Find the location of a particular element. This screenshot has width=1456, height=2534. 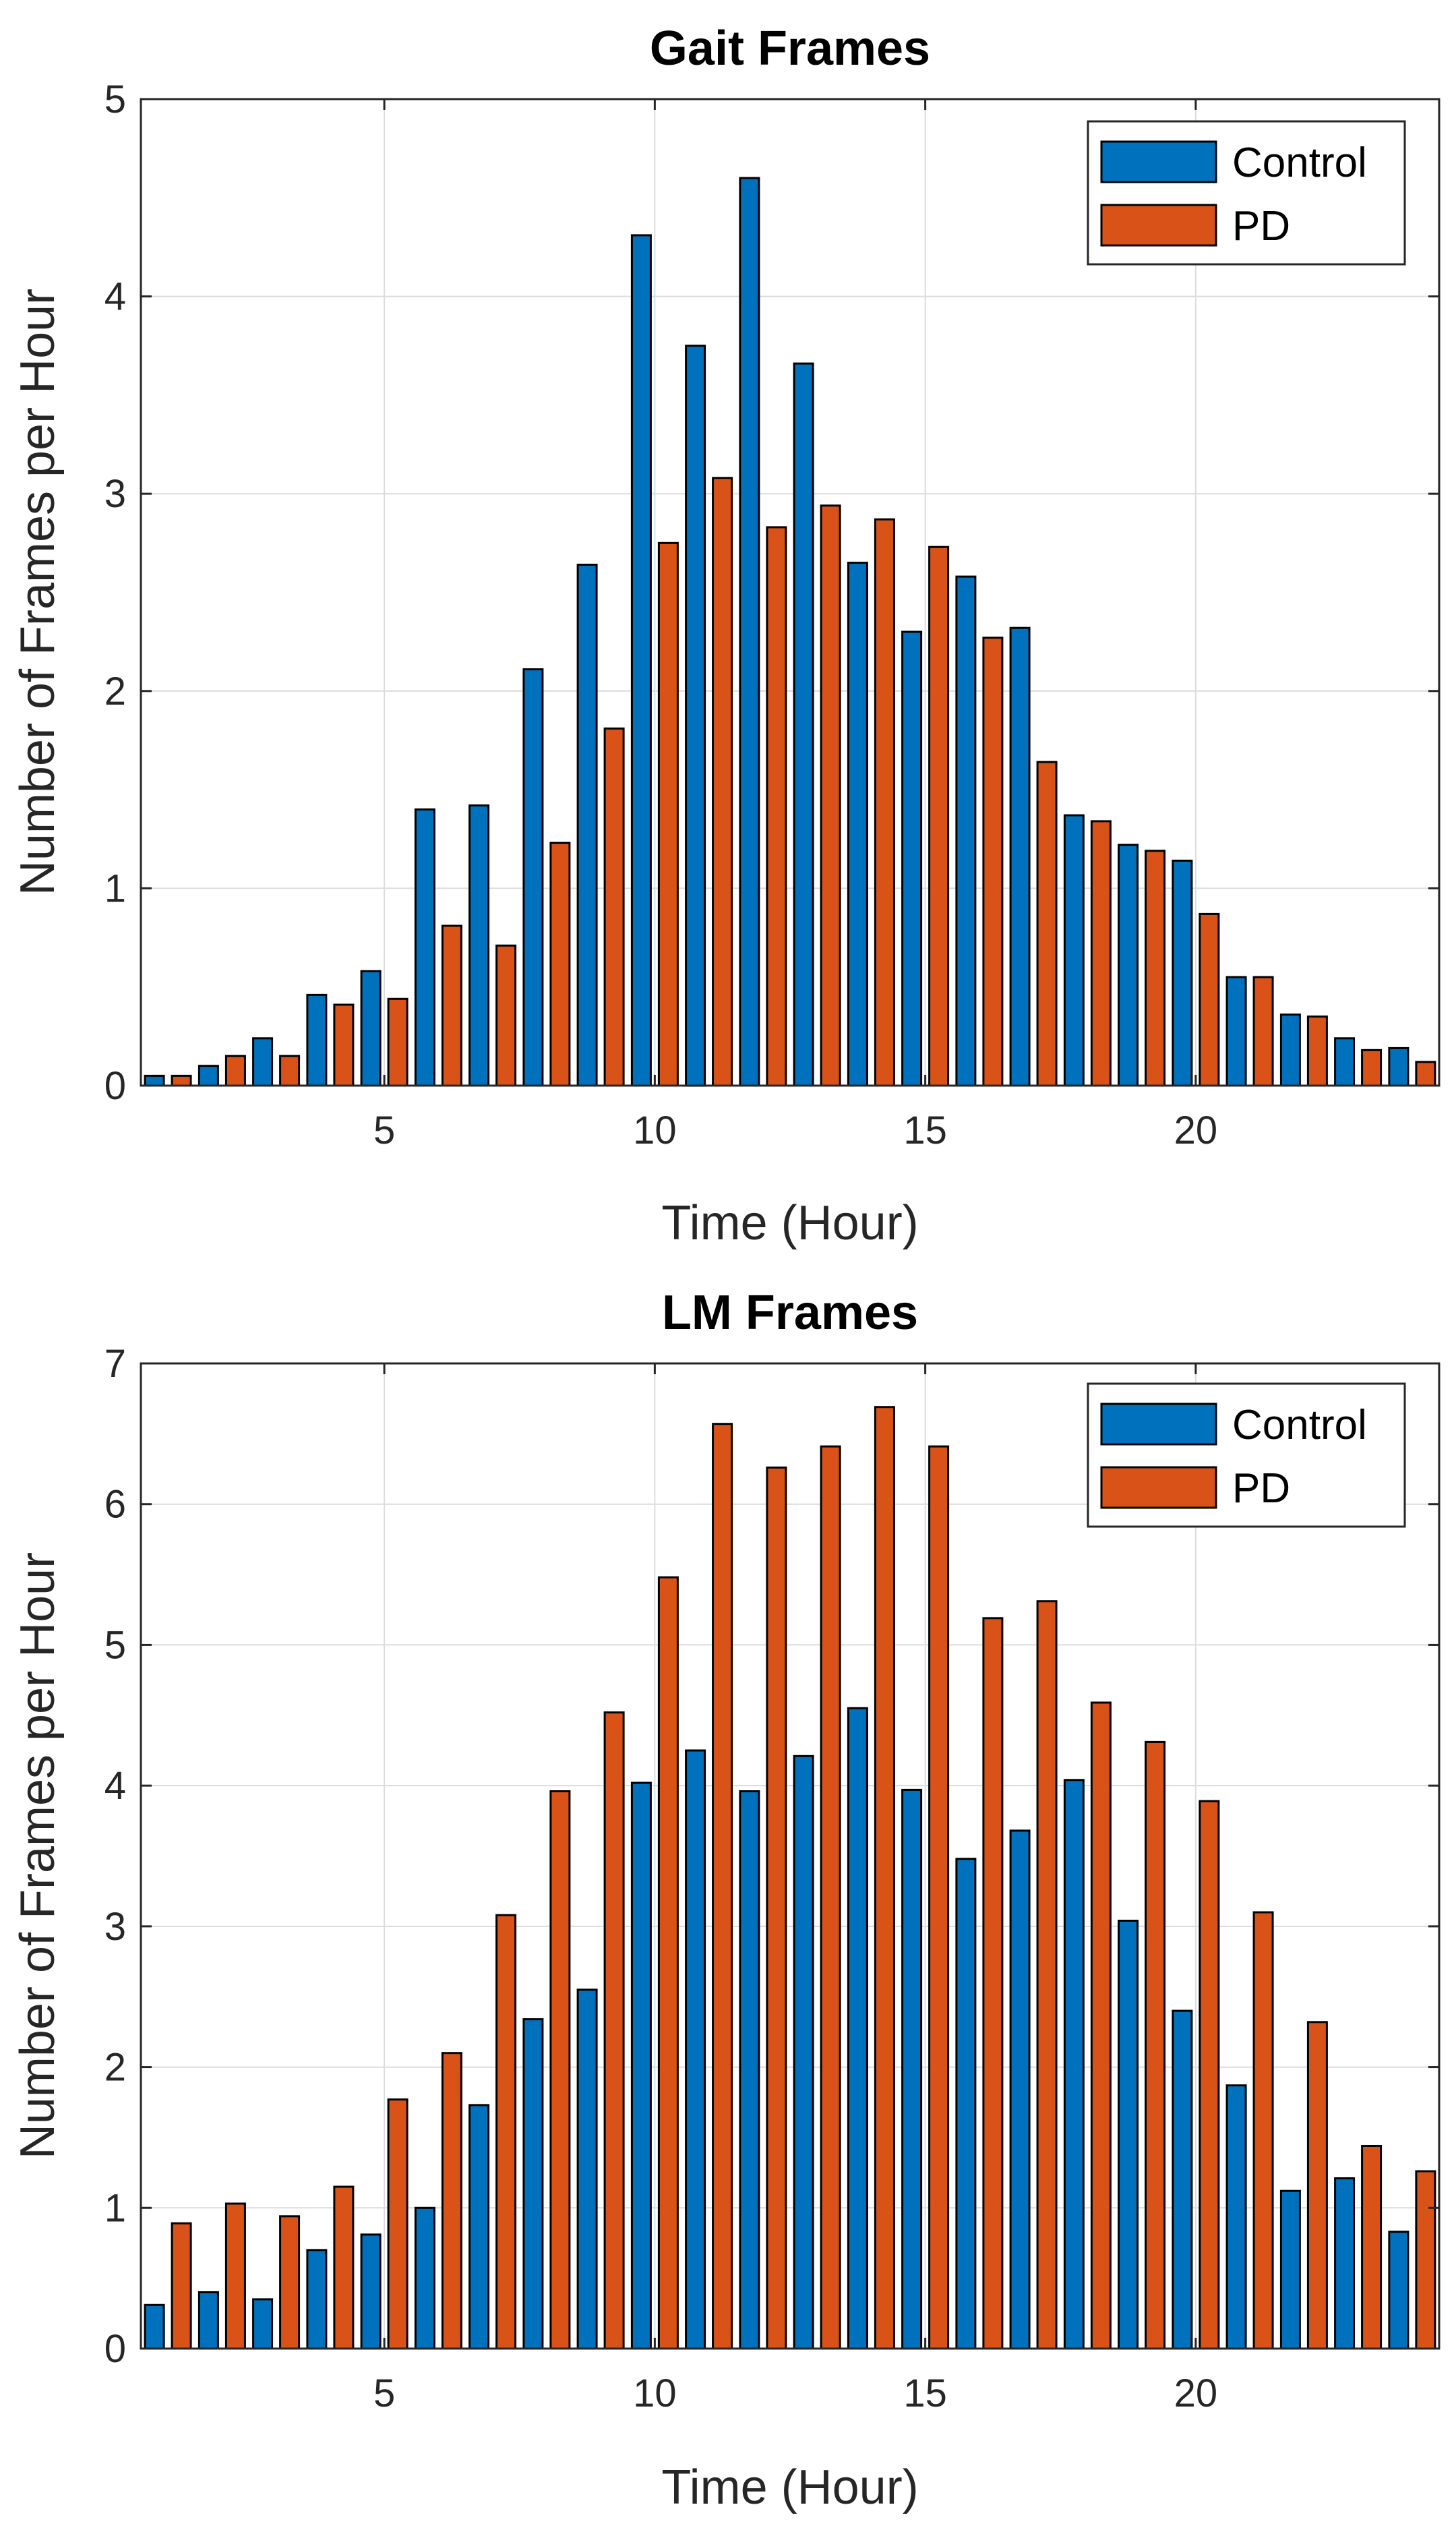

y-axis-label: Number of Frames per Hour is located at coordinates (38, 592).